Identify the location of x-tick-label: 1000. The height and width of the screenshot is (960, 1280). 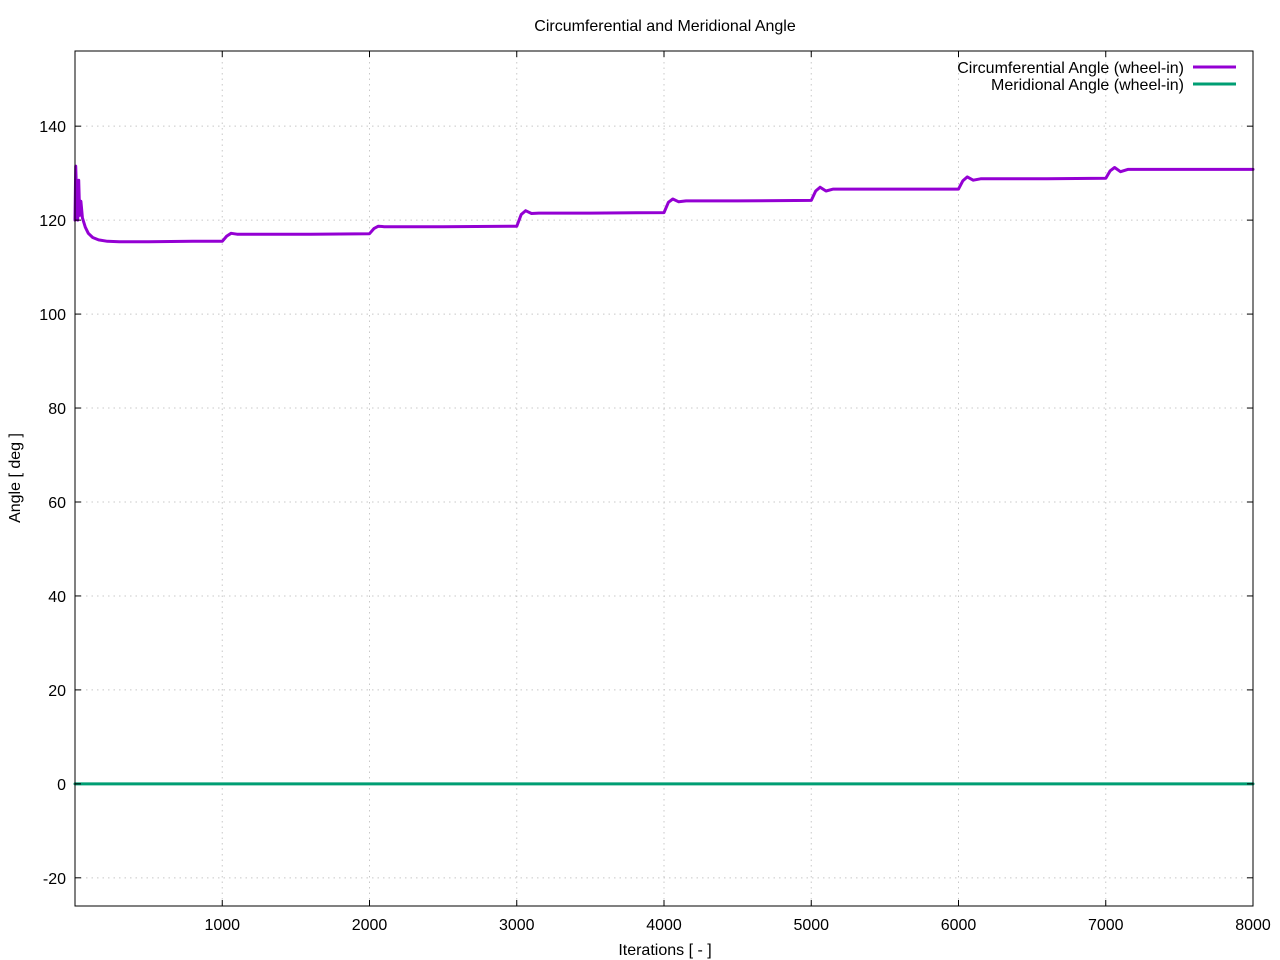
(222, 925).